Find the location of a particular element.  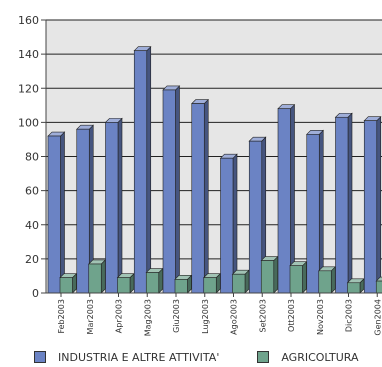

bar-agricoltura-Ott2003 is located at coordinates (298, 277).